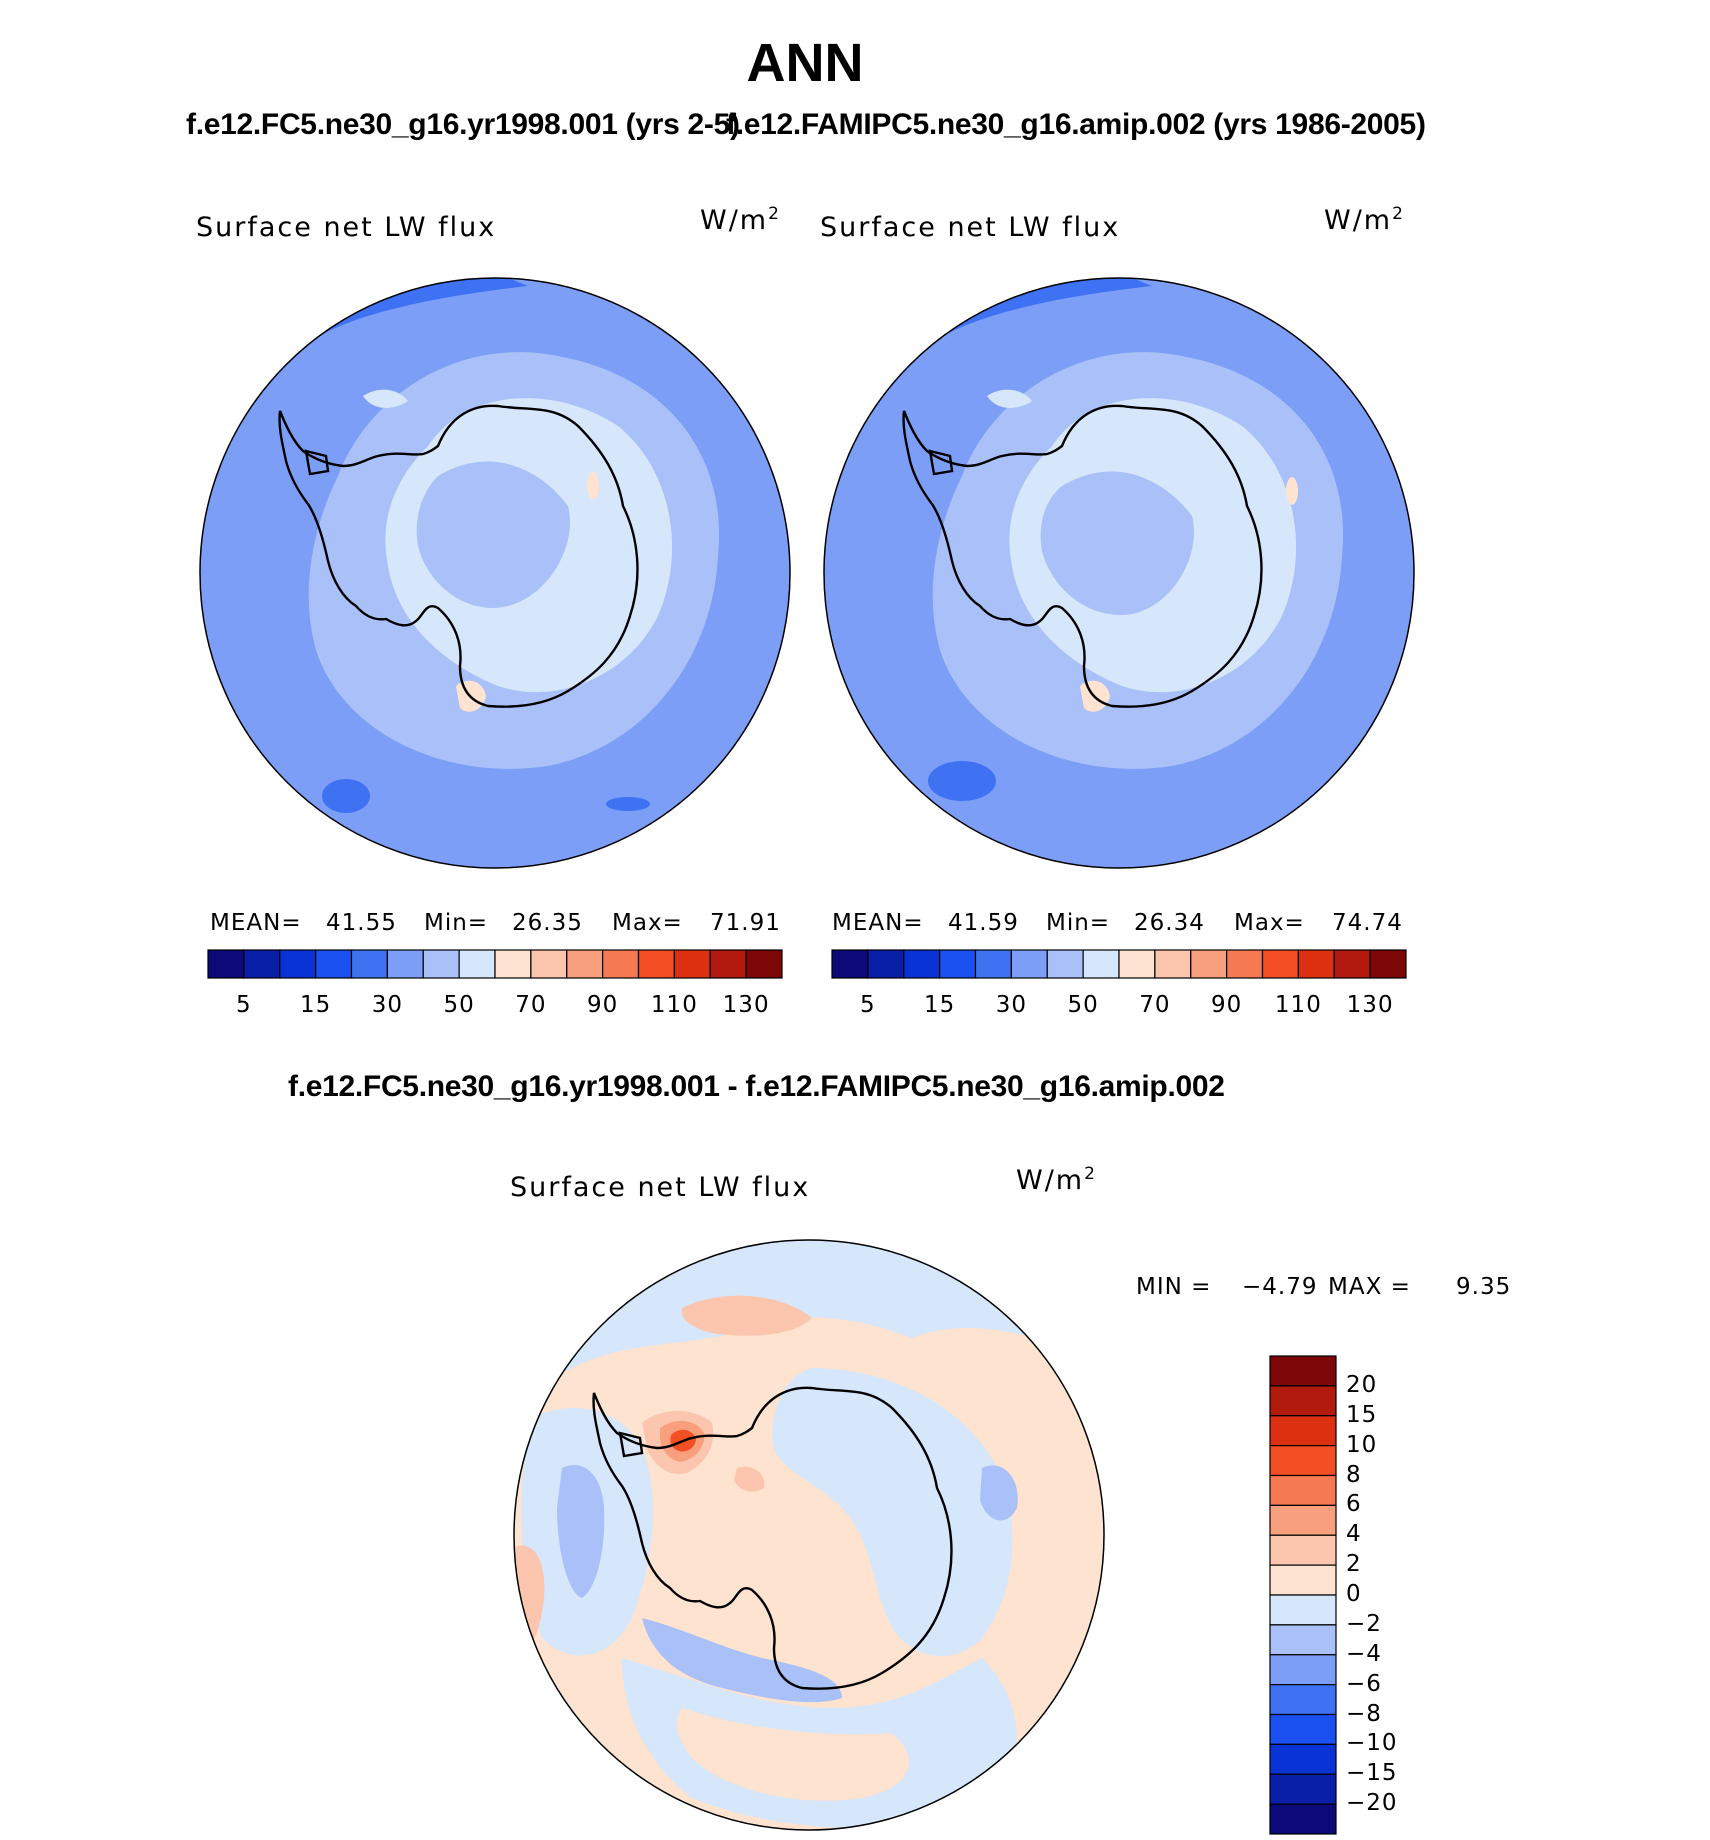 This screenshot has height=1840, width=1710. What do you see at coordinates (983, 923) in the screenshot?
I see `panel2-mean-value: 41.59` at bounding box center [983, 923].